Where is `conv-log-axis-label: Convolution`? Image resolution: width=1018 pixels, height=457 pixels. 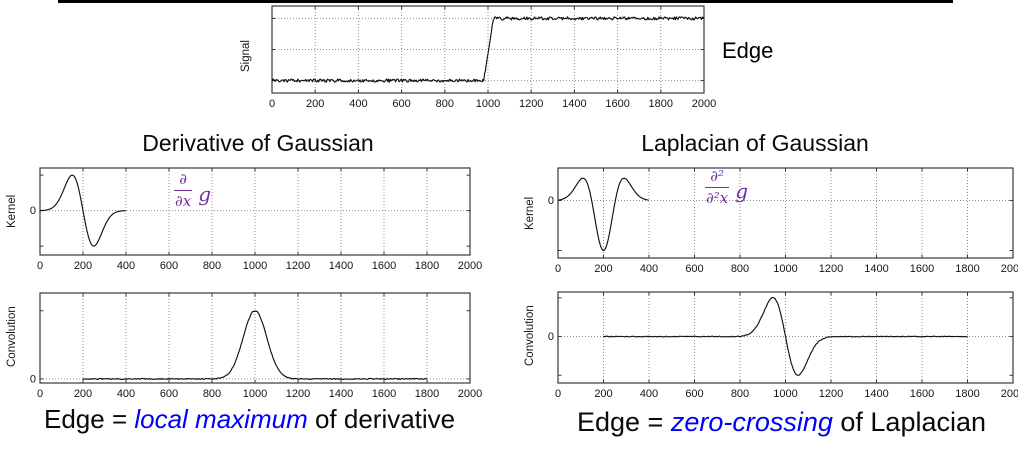 conv-log-axis-label: Convolution is located at coordinates (530, 335).